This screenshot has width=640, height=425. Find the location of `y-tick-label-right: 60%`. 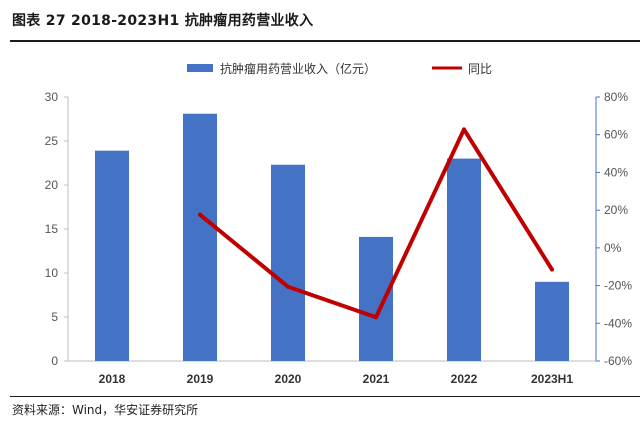

y-tick-label-right: 60% is located at coordinates (616, 135).